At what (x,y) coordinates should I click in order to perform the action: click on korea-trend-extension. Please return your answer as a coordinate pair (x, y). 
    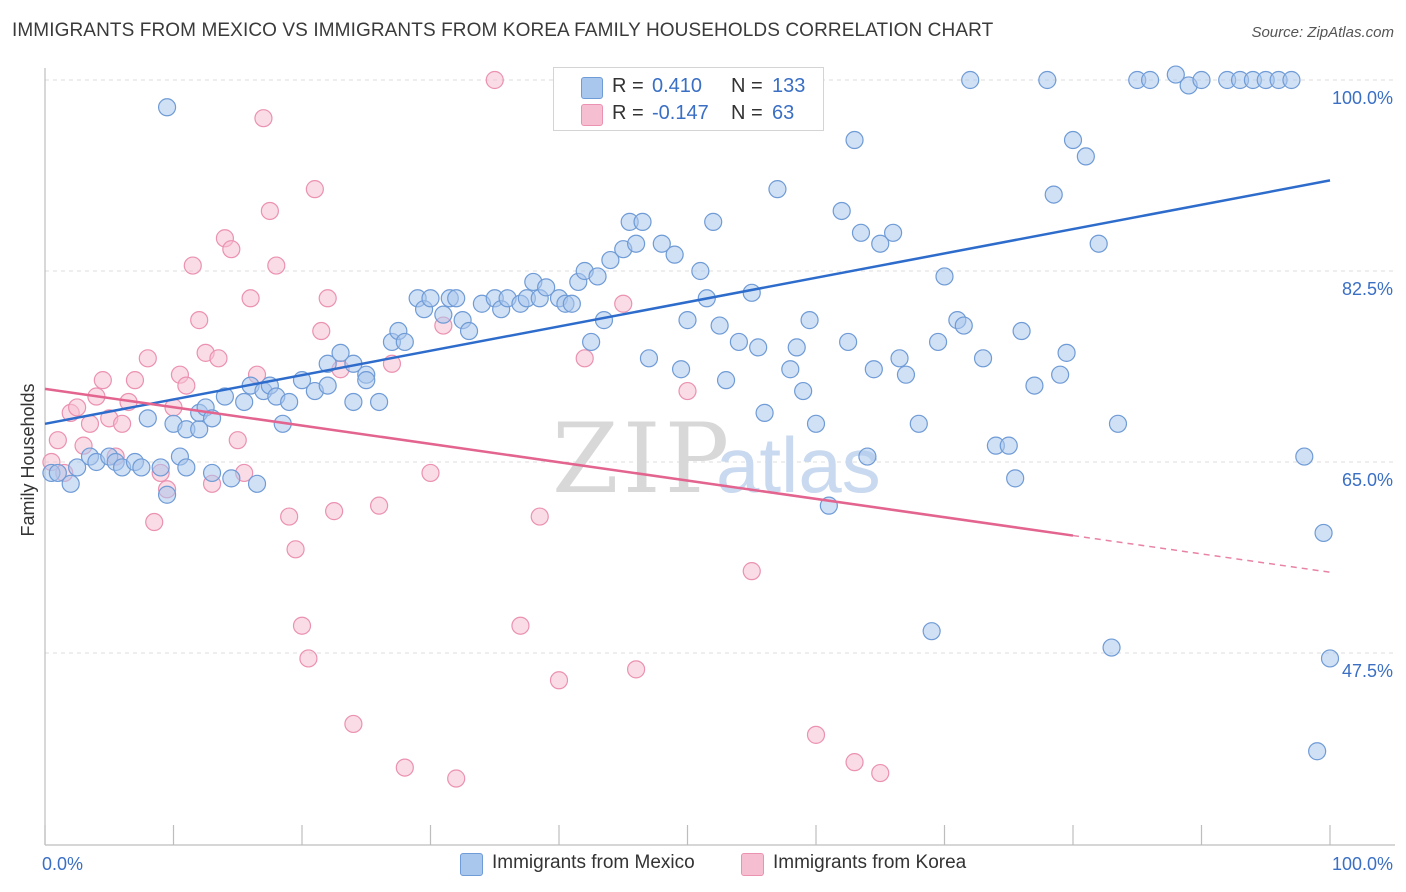
    Looking at the image, I should click on (1201, 553).